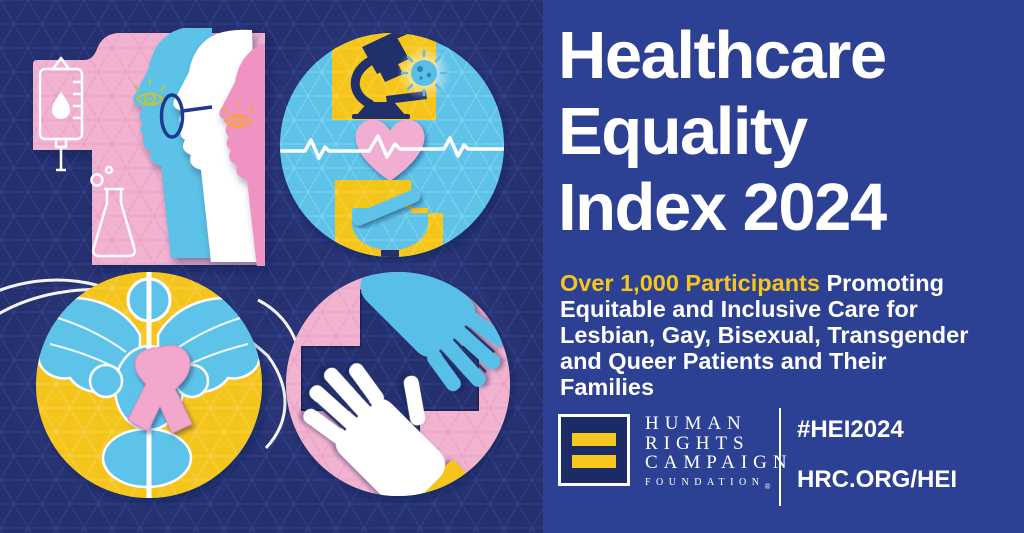  Describe the element at coordinates (877, 479) in the screenshot. I see `website-url: HRC.ORG/HEI` at that location.